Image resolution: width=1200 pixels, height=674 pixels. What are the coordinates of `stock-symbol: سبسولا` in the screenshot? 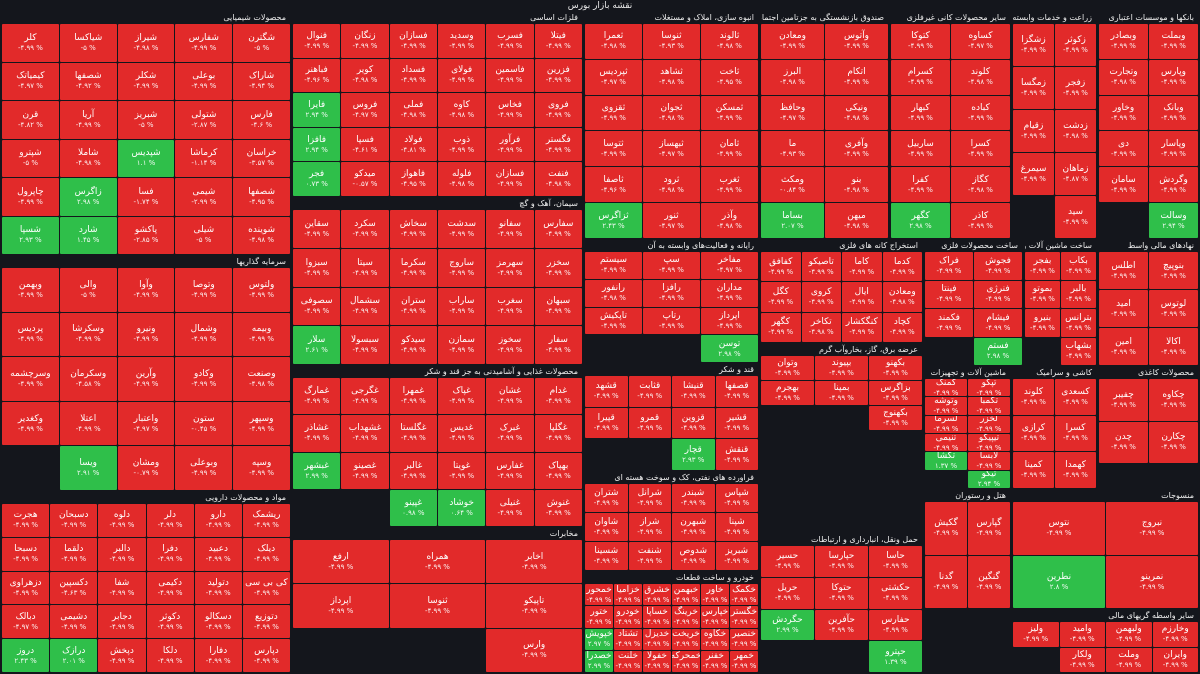 It's located at (365, 340).